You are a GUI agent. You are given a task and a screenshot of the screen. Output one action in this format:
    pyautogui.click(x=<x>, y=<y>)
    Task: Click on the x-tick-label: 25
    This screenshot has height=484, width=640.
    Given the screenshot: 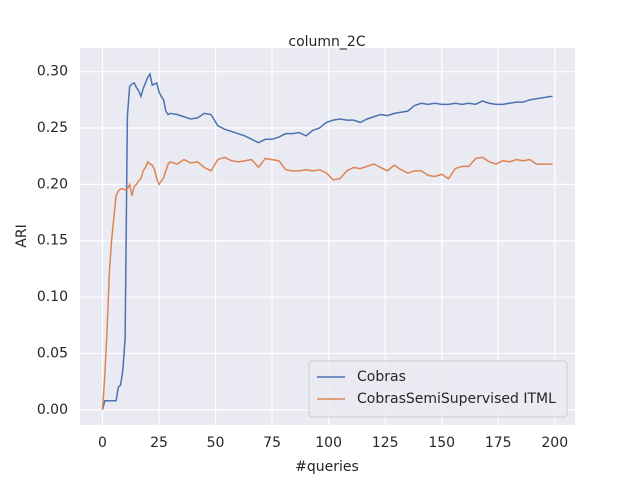 What is the action you would take?
    pyautogui.click(x=159, y=443)
    